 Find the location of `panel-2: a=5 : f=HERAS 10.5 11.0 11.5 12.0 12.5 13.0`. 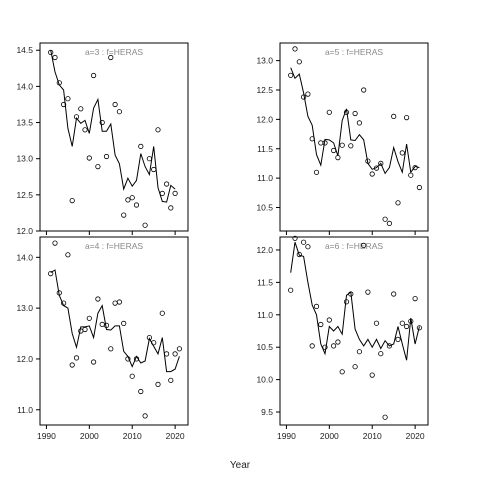

panel-2: a=5 : f=HERAS 10.5 11.0 11.5 12.0 12.5 13.0 is located at coordinates (342, 138).